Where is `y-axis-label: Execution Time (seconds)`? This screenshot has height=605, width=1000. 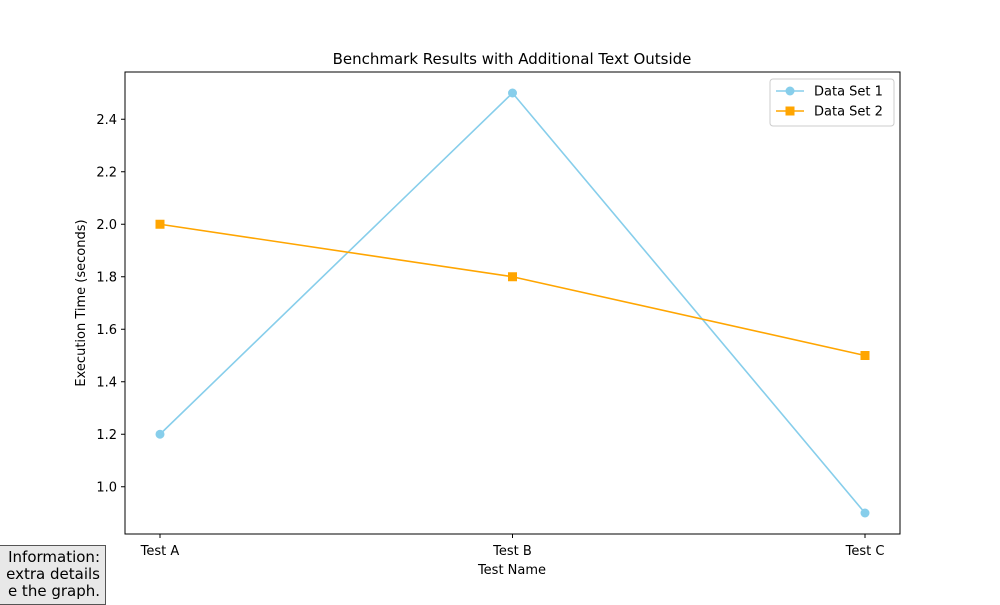 y-axis-label: Execution Time (seconds) is located at coordinates (81, 302).